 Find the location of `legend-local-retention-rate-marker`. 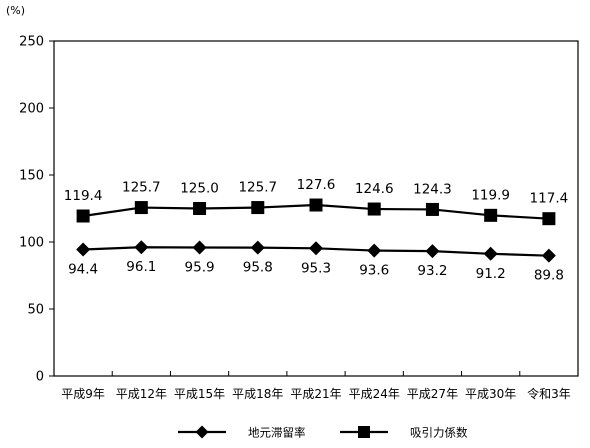

legend-local-retention-rate-marker is located at coordinates (202, 432).